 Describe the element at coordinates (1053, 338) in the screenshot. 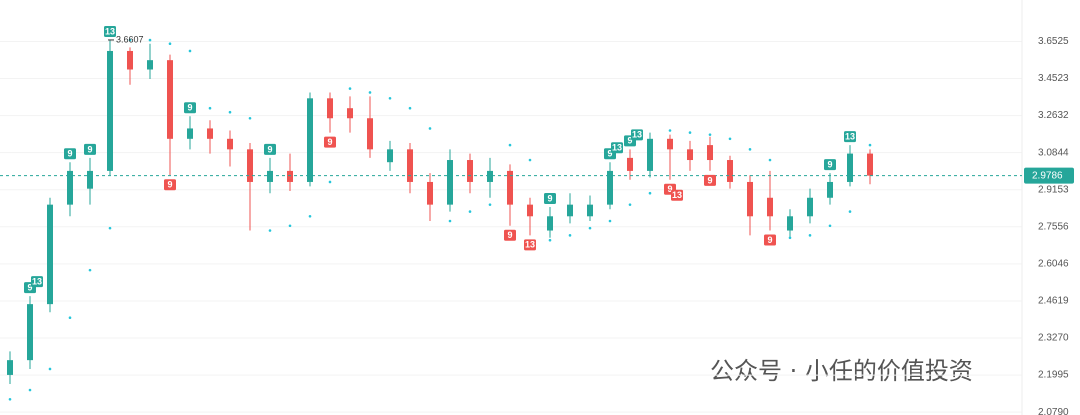

I see `y-tick-label: 2.3270` at that location.